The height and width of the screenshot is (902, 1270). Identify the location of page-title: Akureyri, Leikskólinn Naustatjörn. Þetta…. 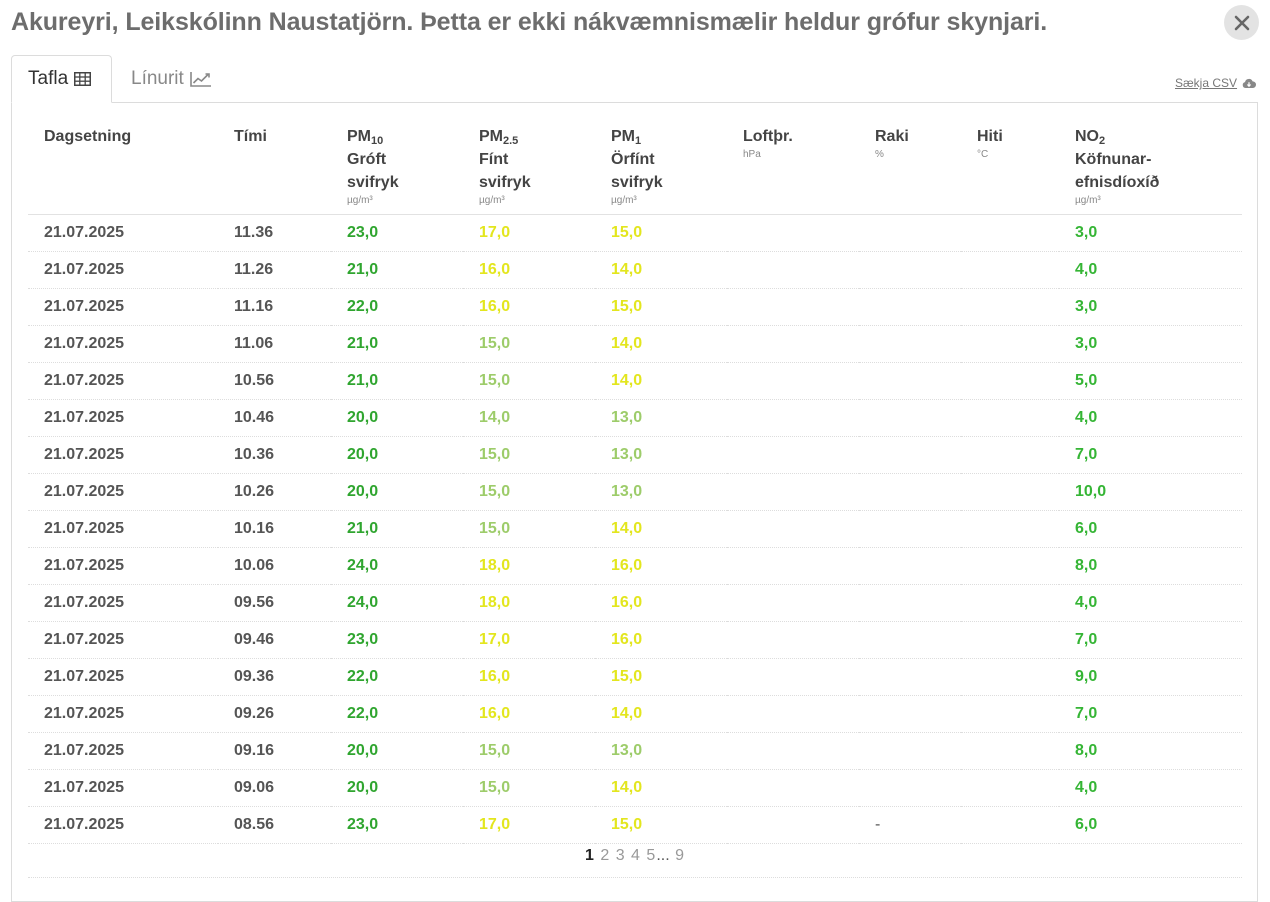
(529, 22).